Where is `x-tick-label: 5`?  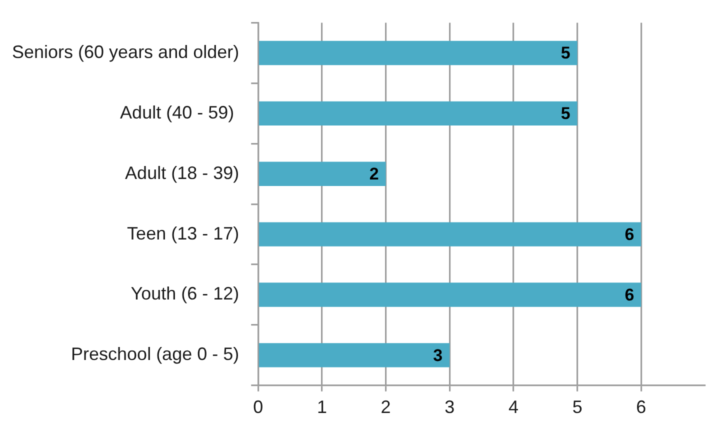 x-tick-label: 5 is located at coordinates (577, 407).